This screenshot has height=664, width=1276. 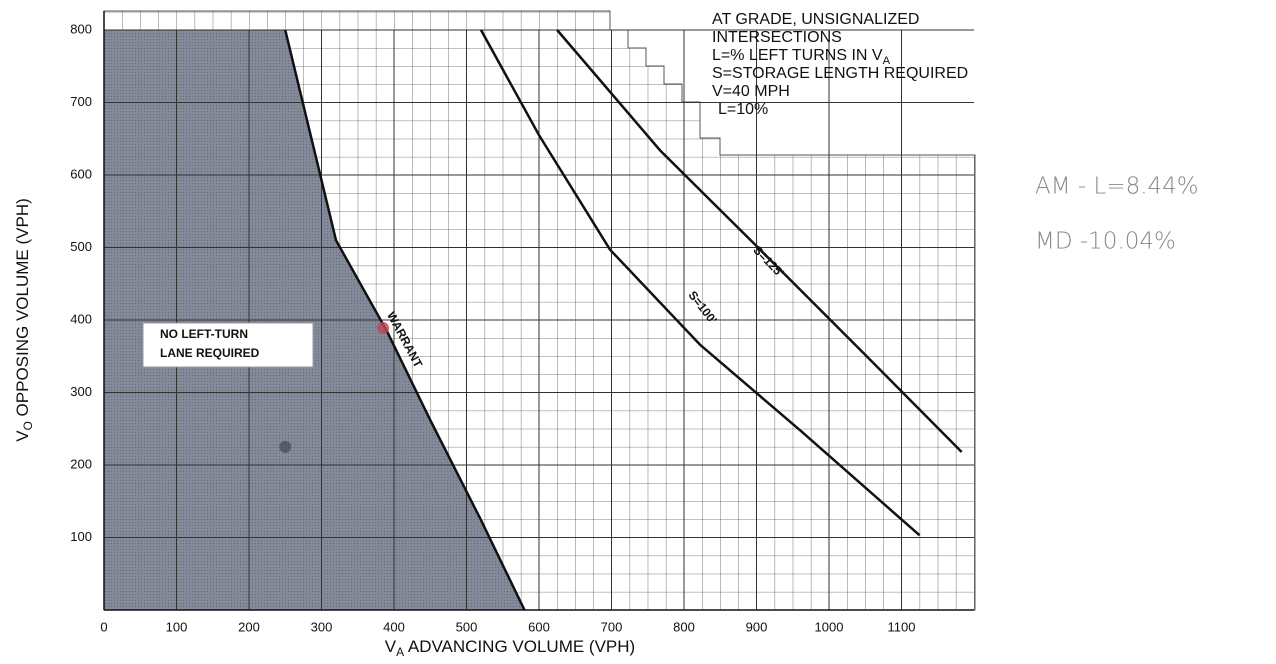 I want to click on y-tick-label: 400, so click(x=81, y=318).